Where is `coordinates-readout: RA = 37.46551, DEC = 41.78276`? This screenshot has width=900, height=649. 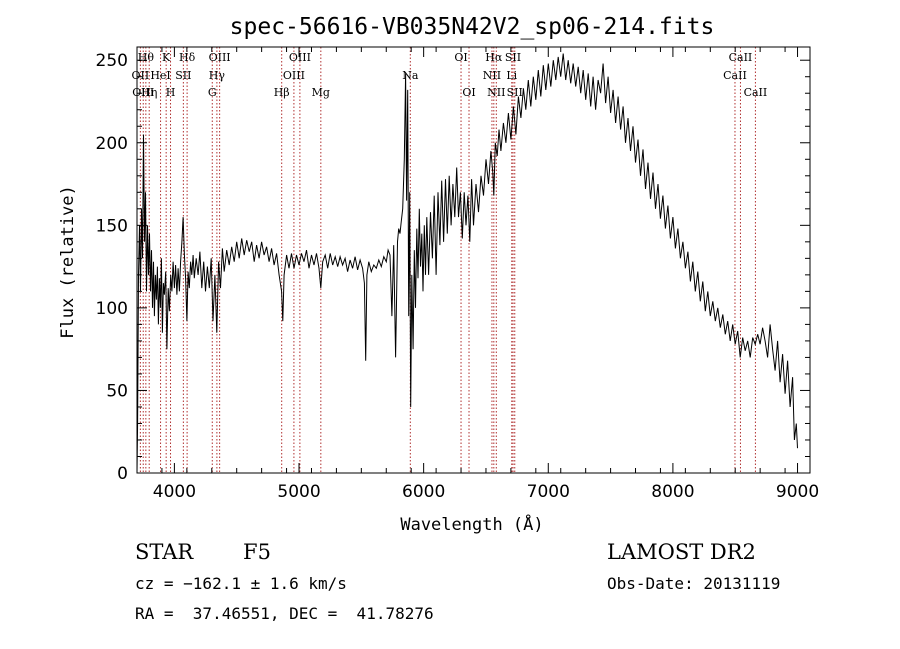 coordinates-readout: RA = 37.46551, DEC = 41.78276 is located at coordinates (284, 613).